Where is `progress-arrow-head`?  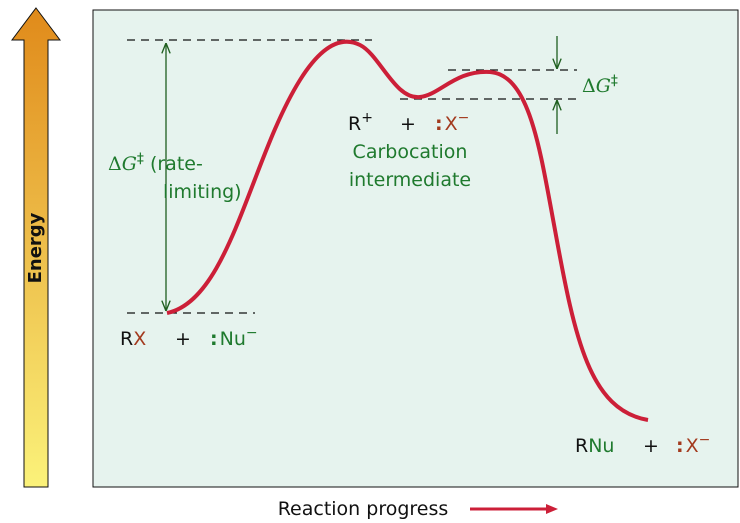 progress-arrow-head is located at coordinates (552, 509).